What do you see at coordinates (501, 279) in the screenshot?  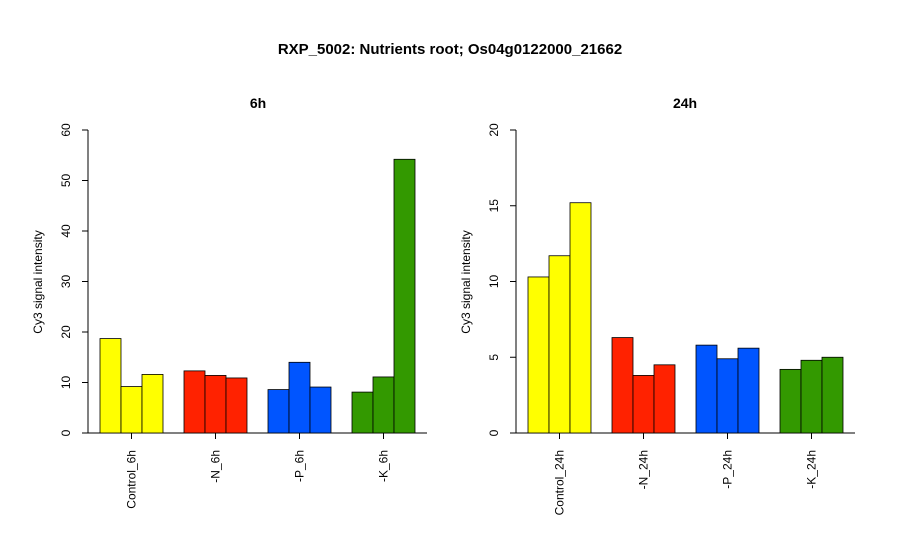 I see `panel-24h-y-ticks: 0 5 10 15 20` at bounding box center [501, 279].